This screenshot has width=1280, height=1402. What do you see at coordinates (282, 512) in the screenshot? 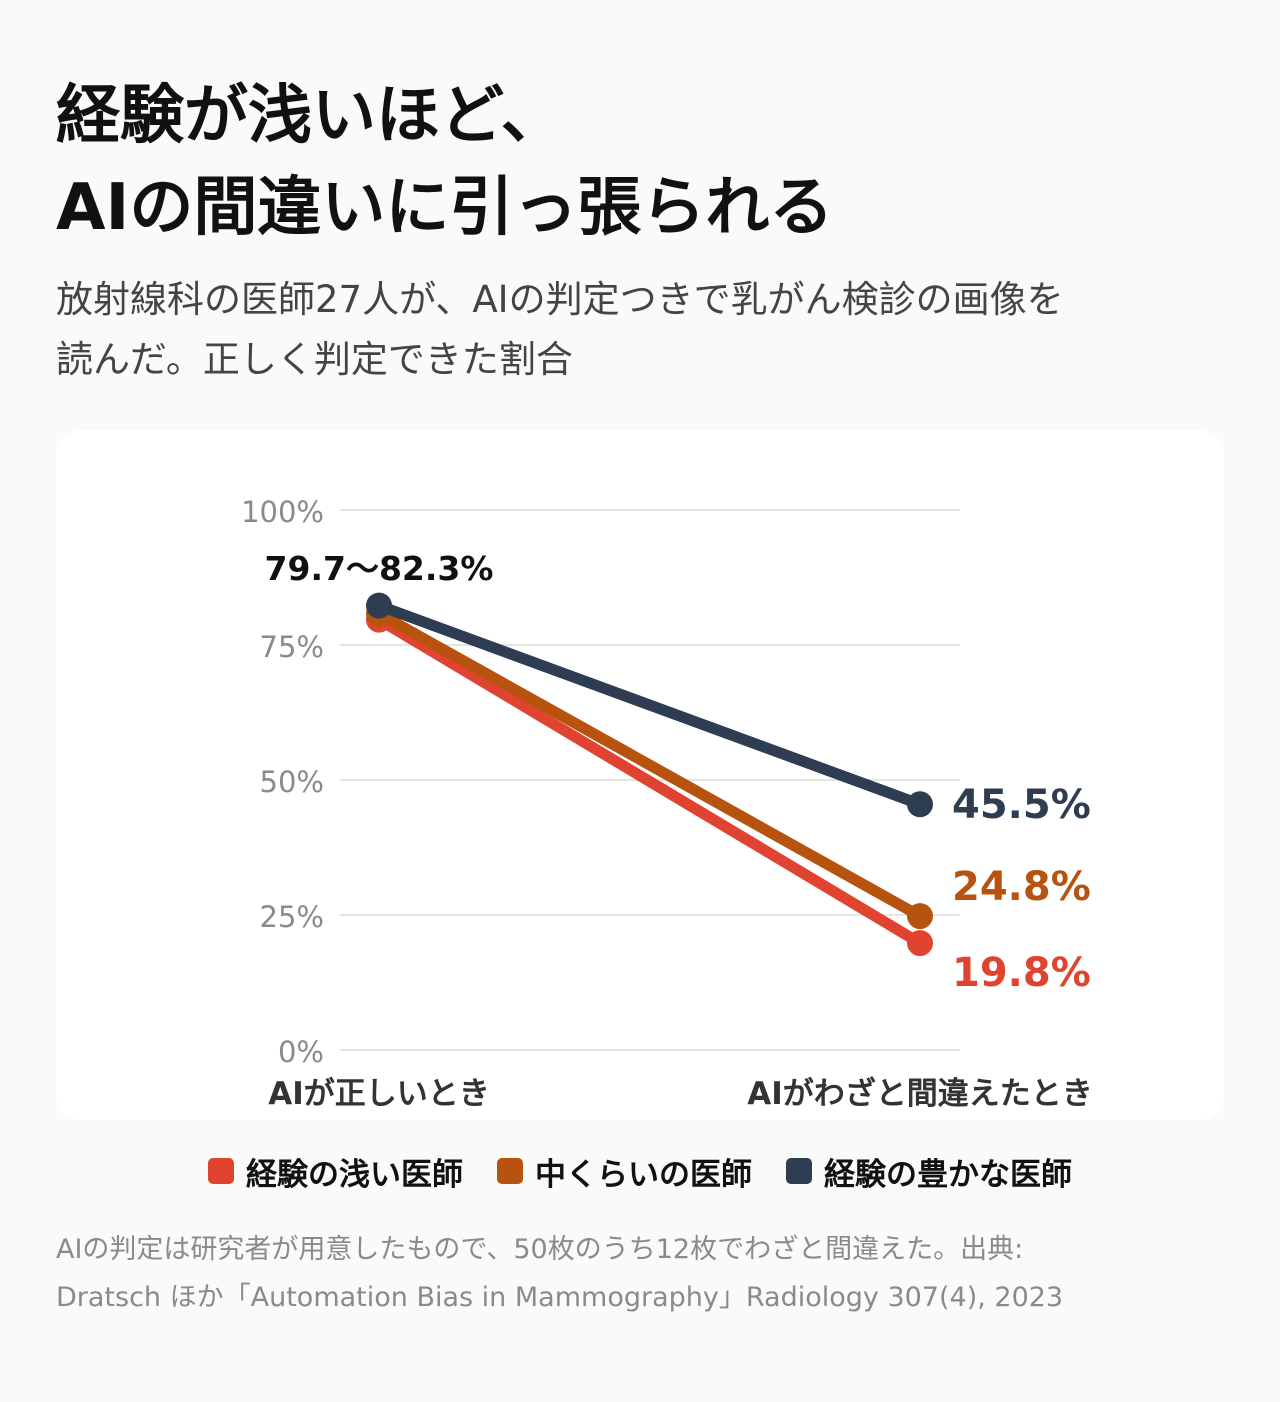
I see `y-tick-label: 100%` at bounding box center [282, 512].